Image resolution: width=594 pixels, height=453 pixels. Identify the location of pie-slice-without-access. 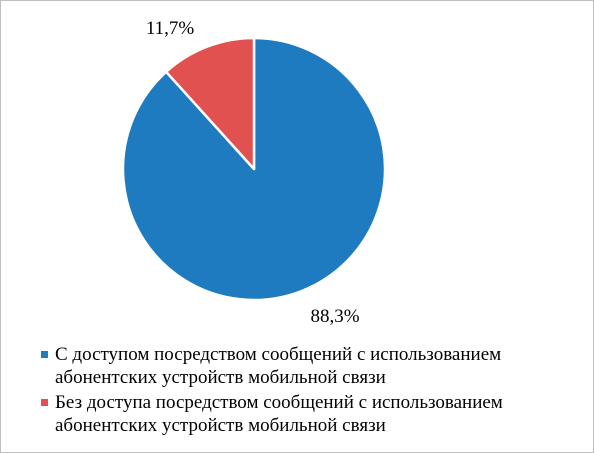
(210, 103).